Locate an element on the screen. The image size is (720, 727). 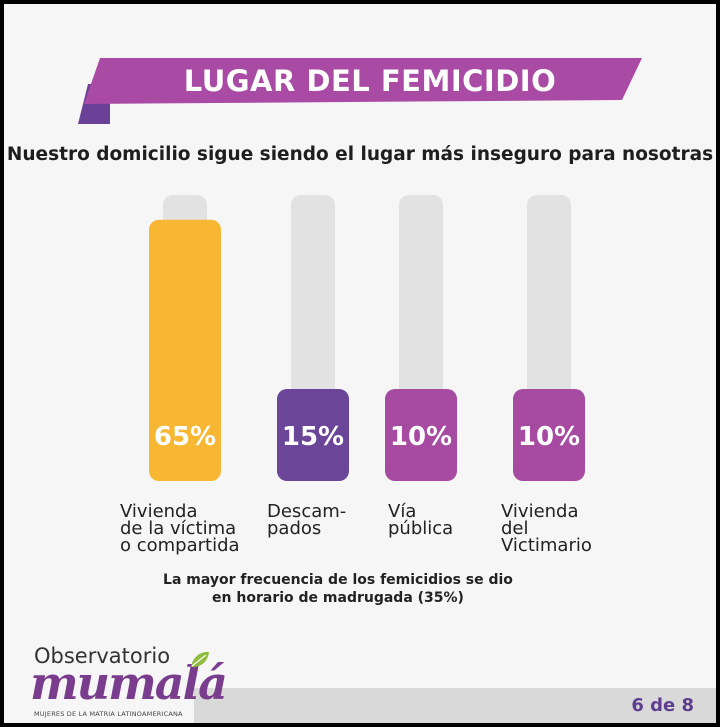
value-label: 15% is located at coordinates (313, 437).